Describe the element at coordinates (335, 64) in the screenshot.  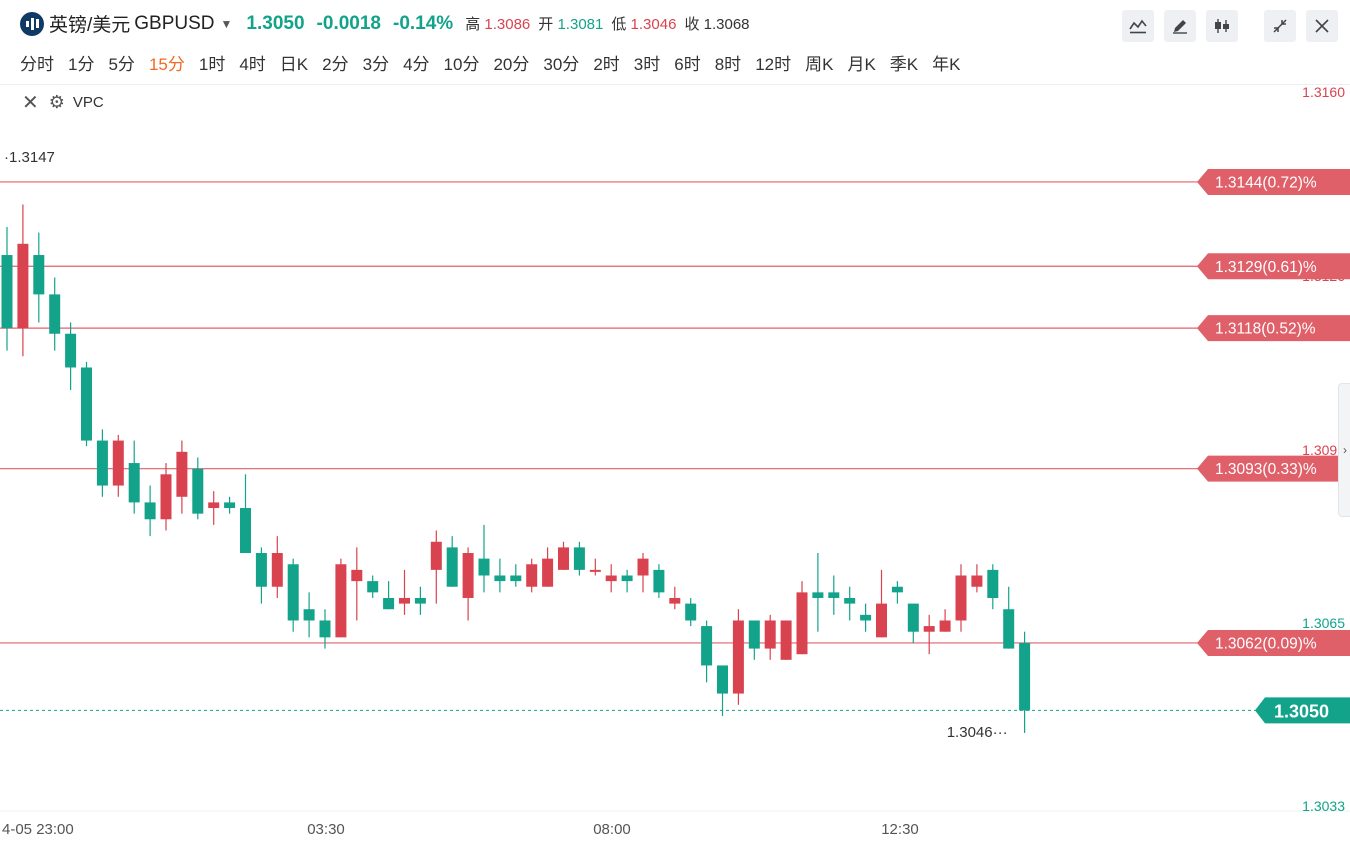
I see `period-tab: 2分` at that location.